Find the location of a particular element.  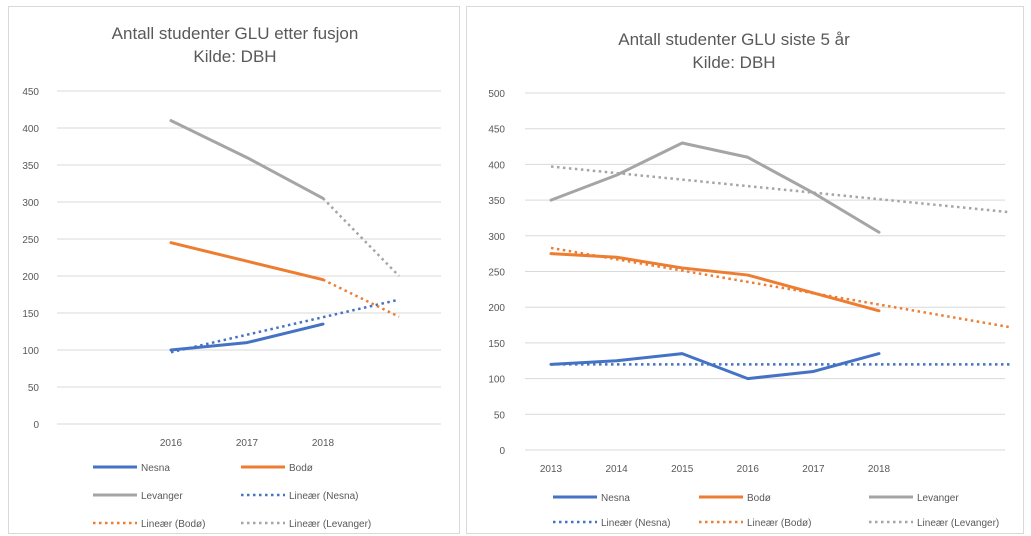

x-tick-label: 2014 is located at coordinates (616, 469).